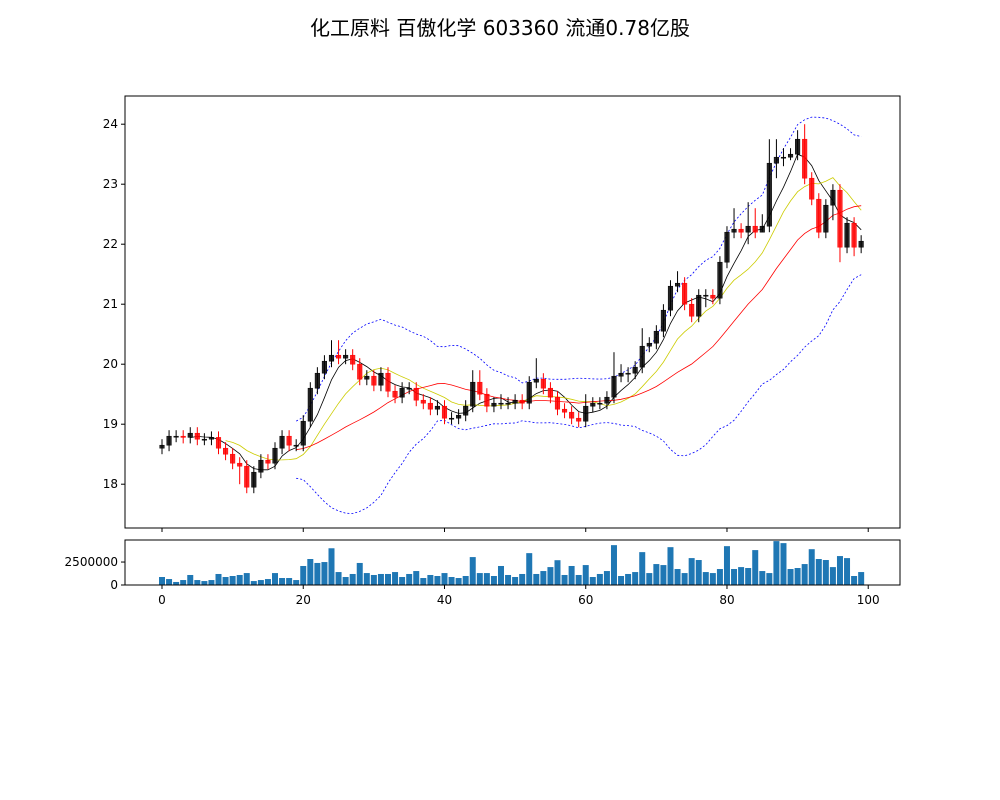  I want to click on volume-y-tick-label: 0, so click(114, 585).